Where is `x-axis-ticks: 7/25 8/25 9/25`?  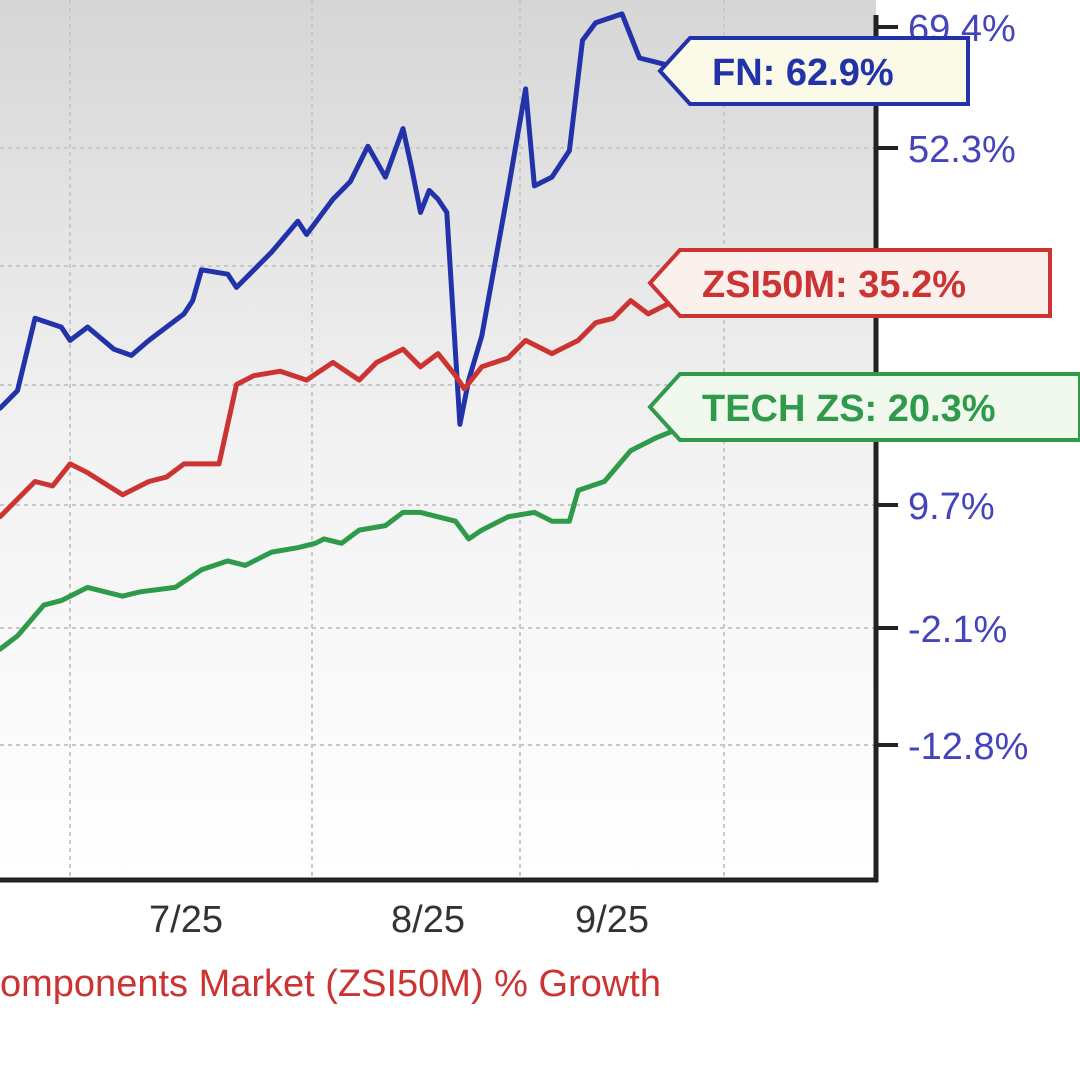 x-axis-ticks: 7/25 8/25 9/25 is located at coordinates (399, 920).